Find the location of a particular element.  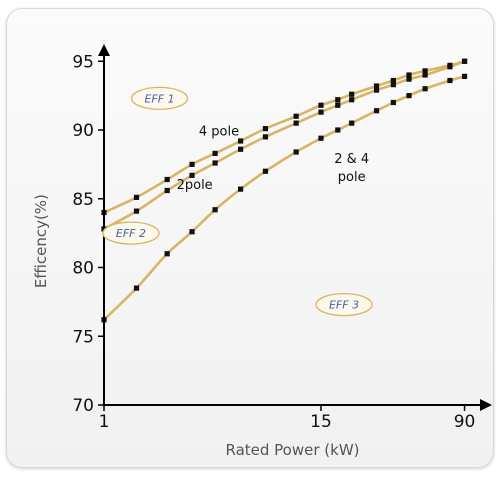

y-tick-label-5: 95 is located at coordinates (83, 62).